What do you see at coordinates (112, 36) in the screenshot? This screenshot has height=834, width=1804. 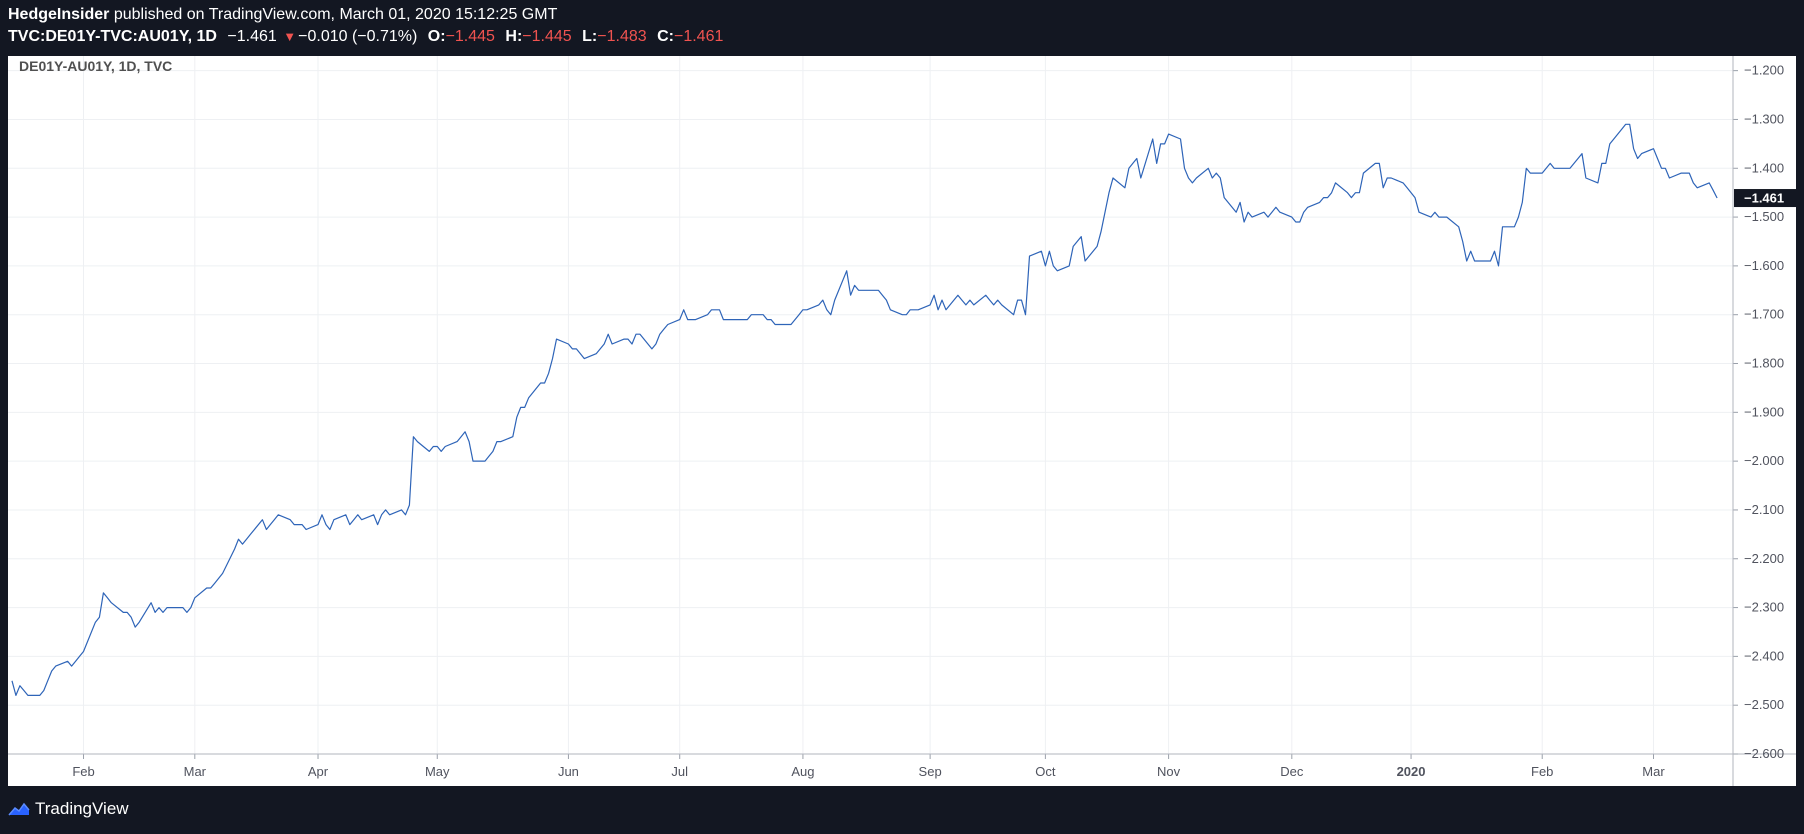 I see `symbol-label: TVC:DE01Y-TVC:AU01Y, 1D` at bounding box center [112, 36].